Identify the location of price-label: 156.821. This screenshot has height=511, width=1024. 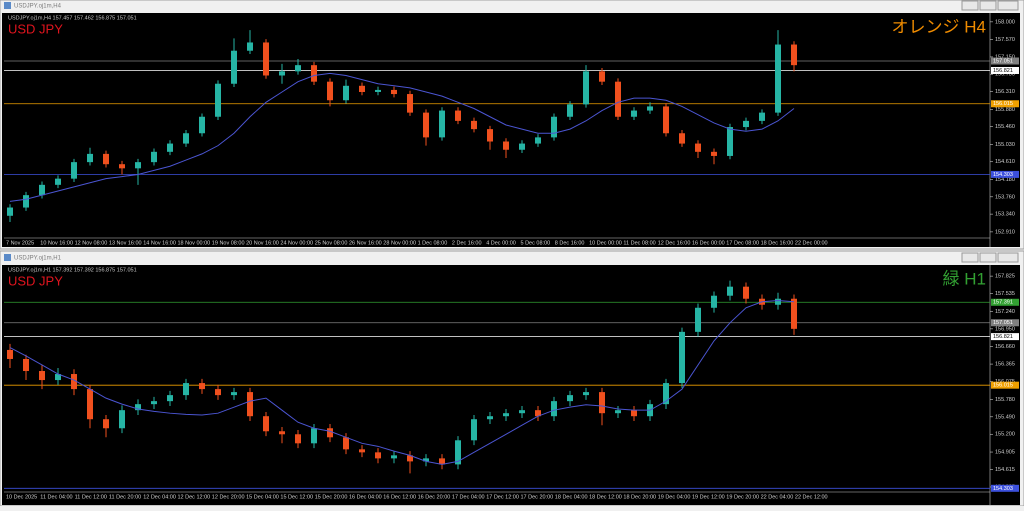
(1003, 71).